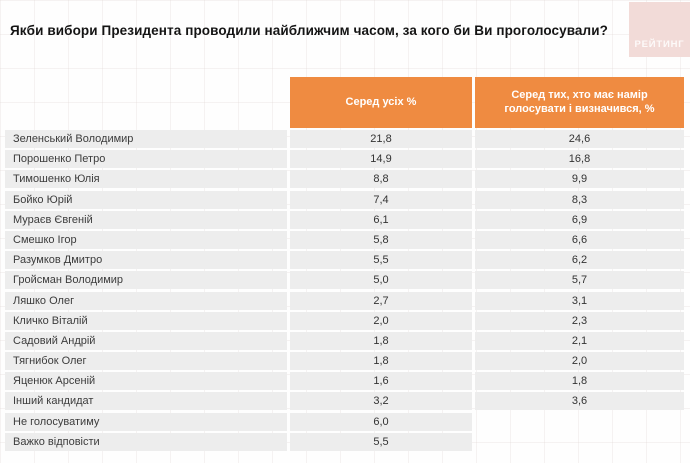 The image size is (690, 463). Describe the element at coordinates (146, 139) in the screenshot. I see `candidate-name-cell: Зеленський Володимир` at that location.